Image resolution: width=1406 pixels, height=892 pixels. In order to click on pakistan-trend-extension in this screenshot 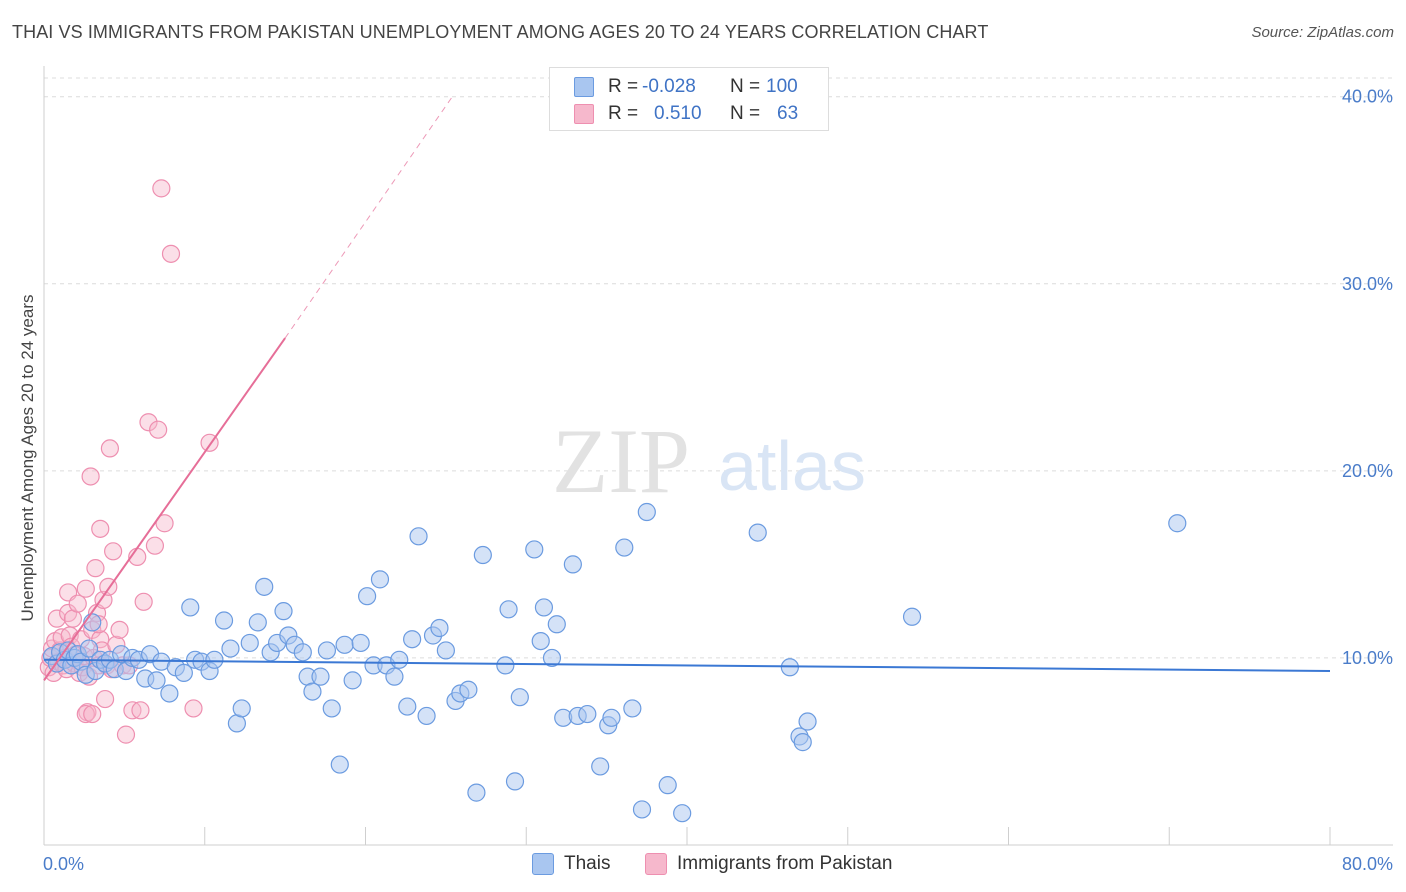, I will do `click(368, 217)`.